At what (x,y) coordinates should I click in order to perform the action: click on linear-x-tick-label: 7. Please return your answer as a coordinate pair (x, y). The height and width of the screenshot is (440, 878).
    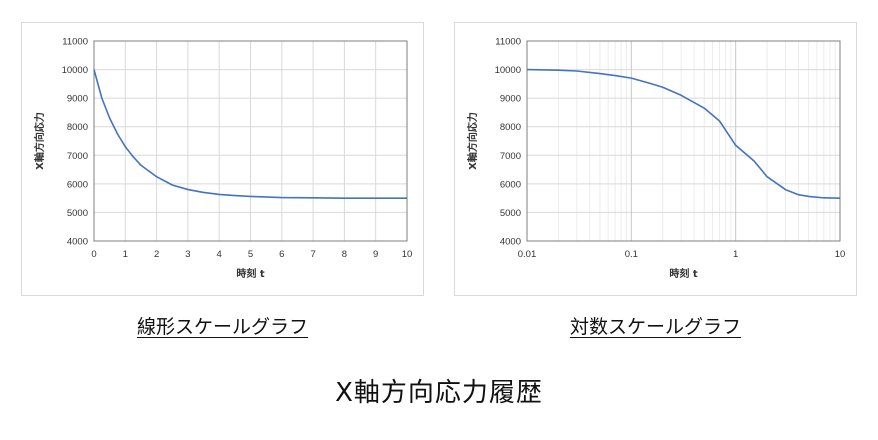
    Looking at the image, I should click on (312, 254).